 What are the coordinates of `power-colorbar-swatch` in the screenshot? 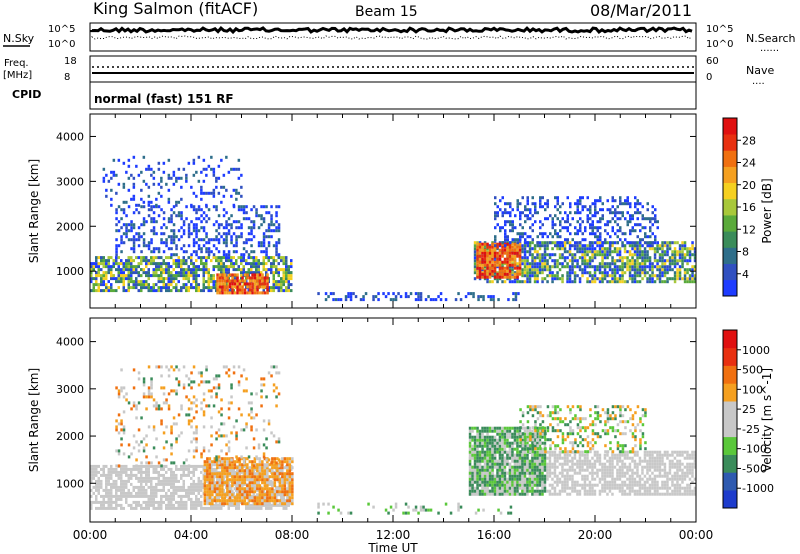 It's located at (730, 174).